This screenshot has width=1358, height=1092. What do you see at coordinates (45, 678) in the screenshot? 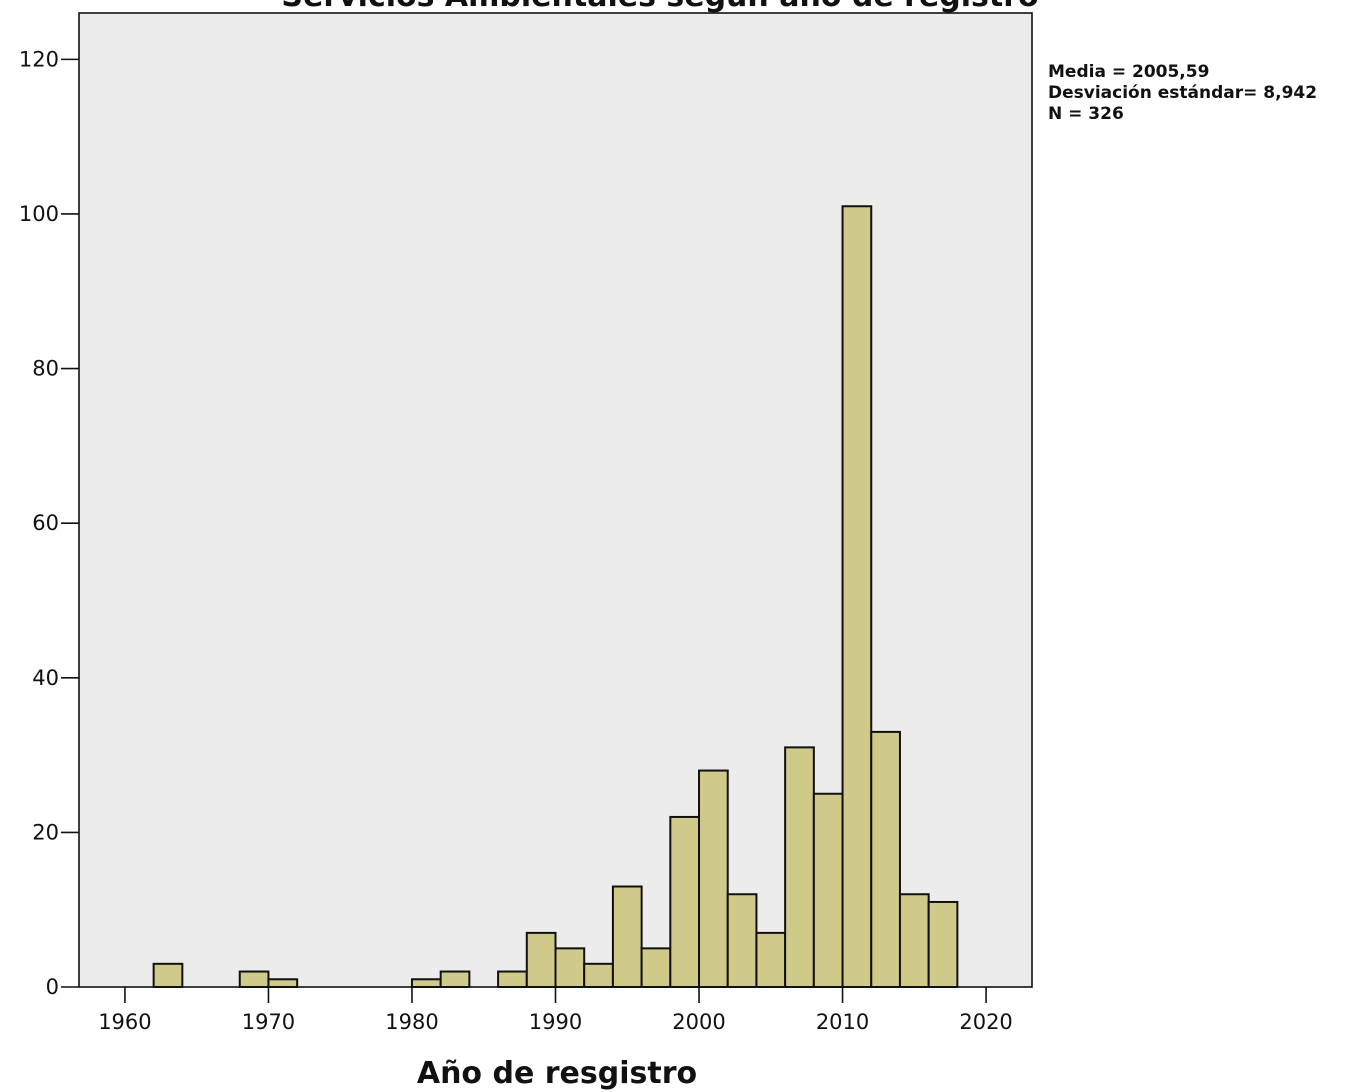
I see `y-tick-label: 40` at bounding box center [45, 678].